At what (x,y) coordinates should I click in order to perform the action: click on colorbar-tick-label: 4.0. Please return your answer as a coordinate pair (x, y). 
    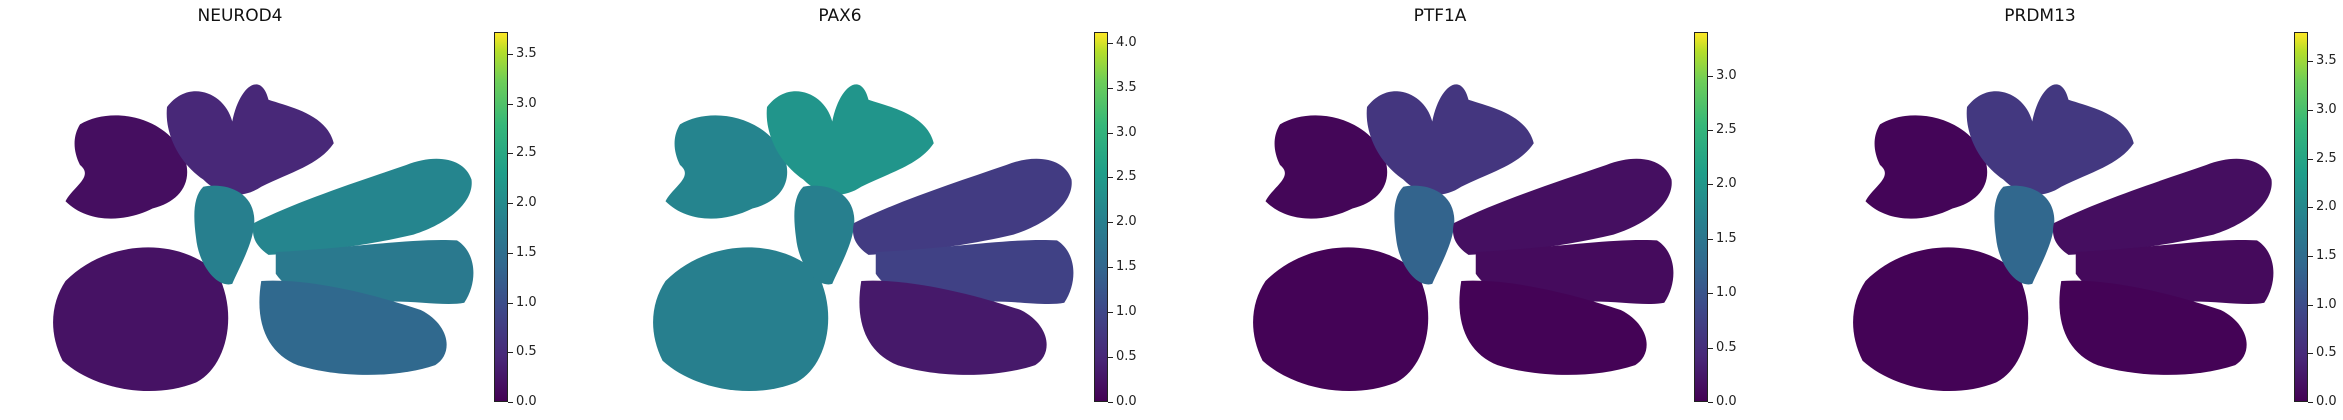
    Looking at the image, I should click on (1126, 42).